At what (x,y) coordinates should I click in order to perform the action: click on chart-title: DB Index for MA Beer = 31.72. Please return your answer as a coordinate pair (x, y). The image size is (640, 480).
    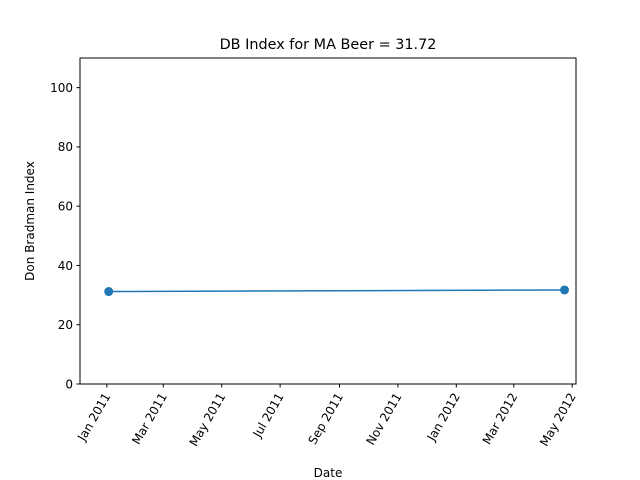
    Looking at the image, I should click on (328, 45).